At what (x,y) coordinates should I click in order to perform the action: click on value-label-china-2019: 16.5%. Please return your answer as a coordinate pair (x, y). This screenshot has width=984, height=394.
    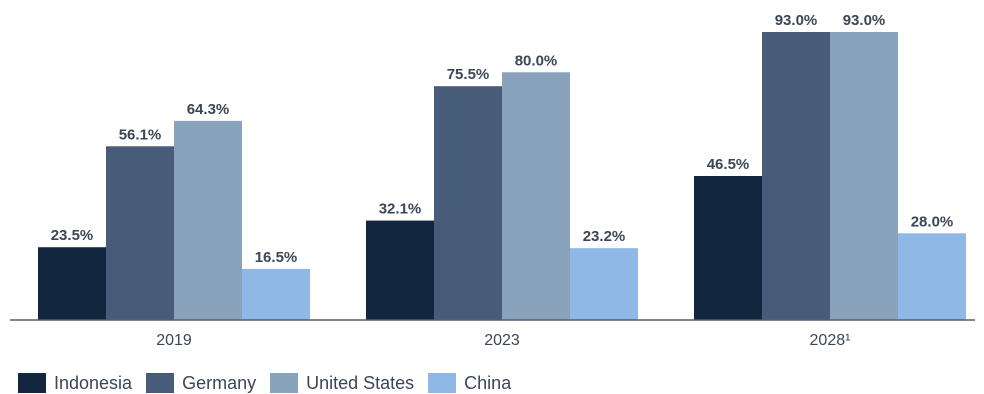
    Looking at the image, I should click on (276, 257).